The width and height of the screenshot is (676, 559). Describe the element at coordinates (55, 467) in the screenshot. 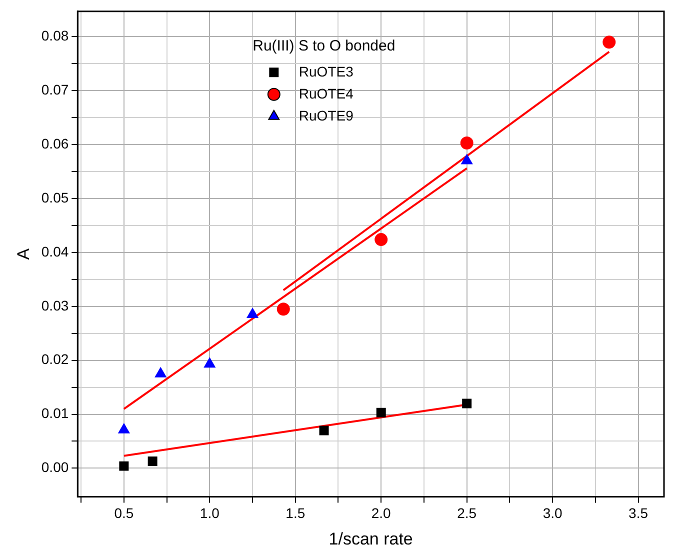

I see `y-tick-label: 0.00` at that location.